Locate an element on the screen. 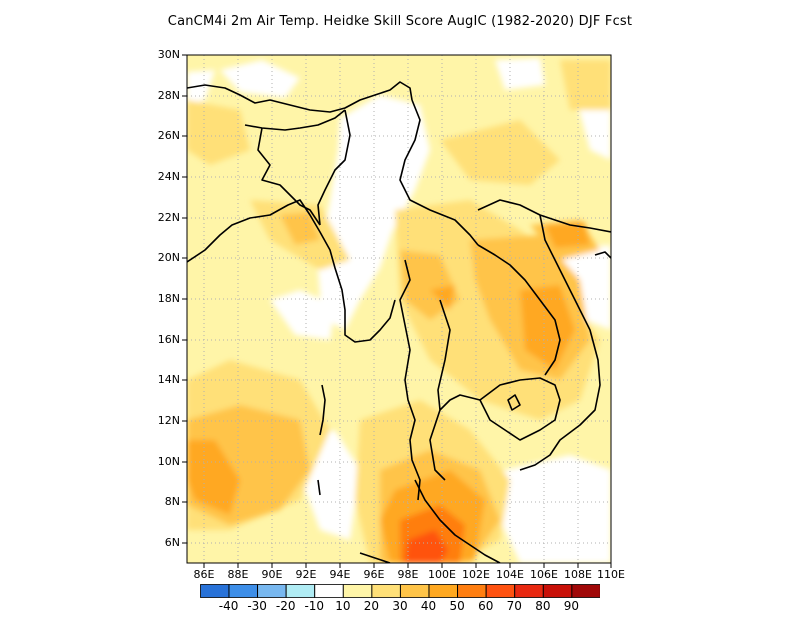 This screenshot has height=618, width=800. lon-label: 110E is located at coordinates (611, 574).